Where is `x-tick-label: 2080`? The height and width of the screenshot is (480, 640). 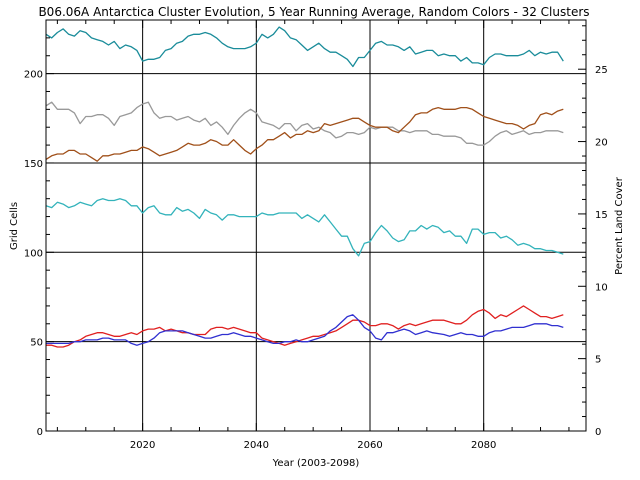 x-tick-label: 2080 is located at coordinates (483, 445).